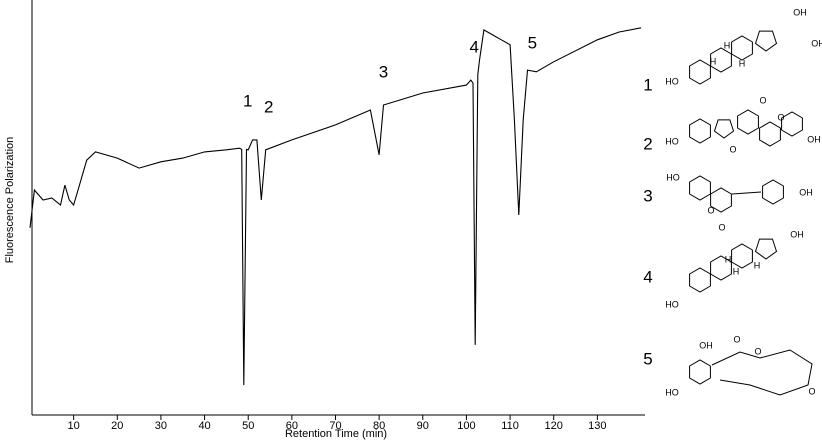  I want to click on structure-number: 5, so click(647, 358).